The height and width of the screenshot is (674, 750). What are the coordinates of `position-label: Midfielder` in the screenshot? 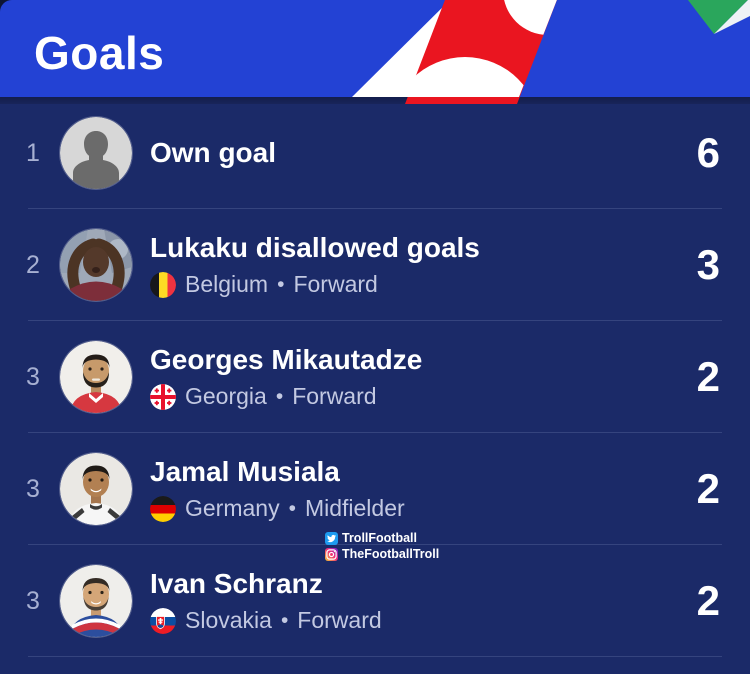 It's located at (354, 508).